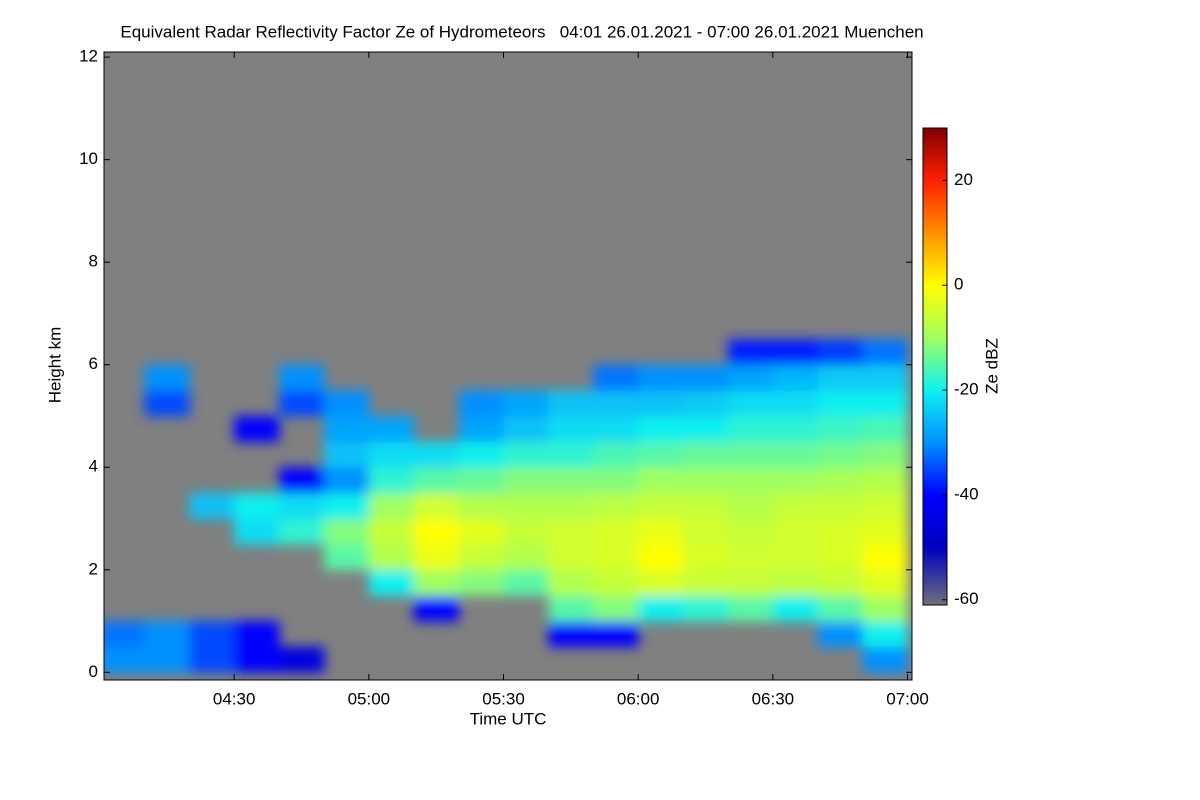  Describe the element at coordinates (234, 698) in the screenshot. I see `x-tick-label: 04:30` at that location.